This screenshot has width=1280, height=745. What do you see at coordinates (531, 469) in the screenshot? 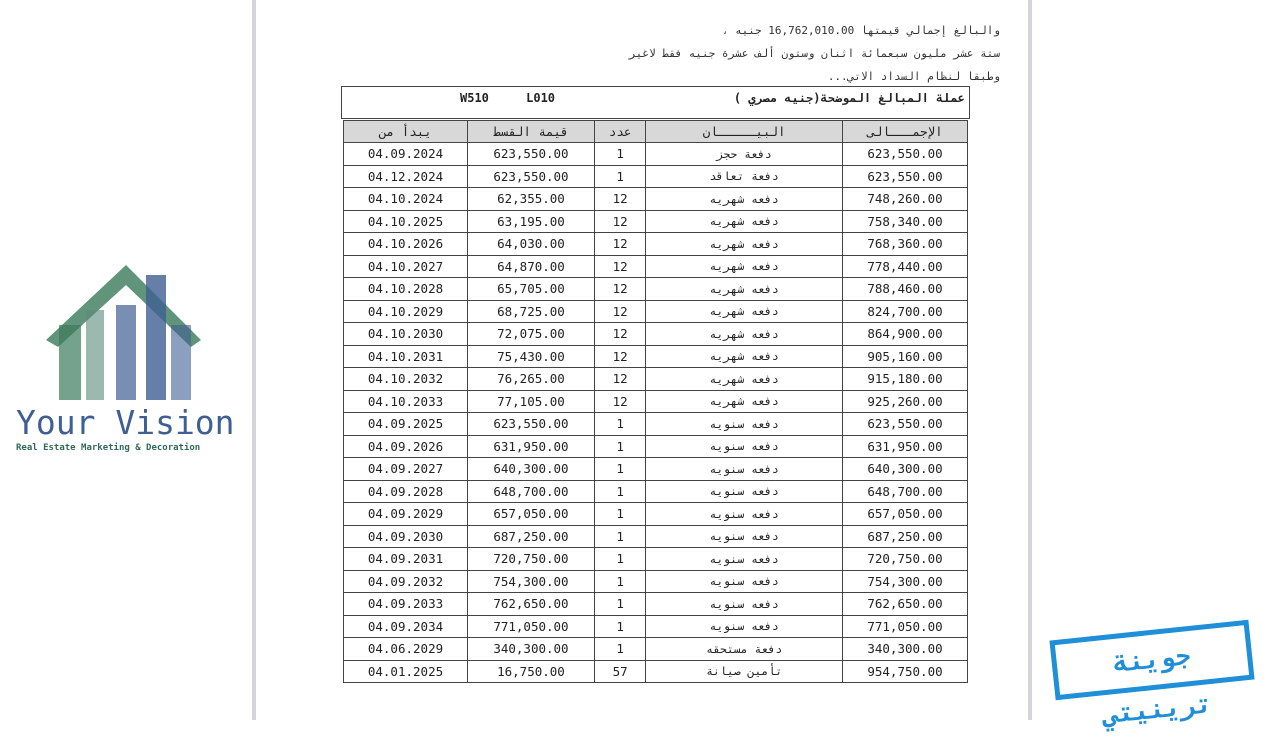
I see `cell-installment-value: 640,300.00` at bounding box center [531, 469].